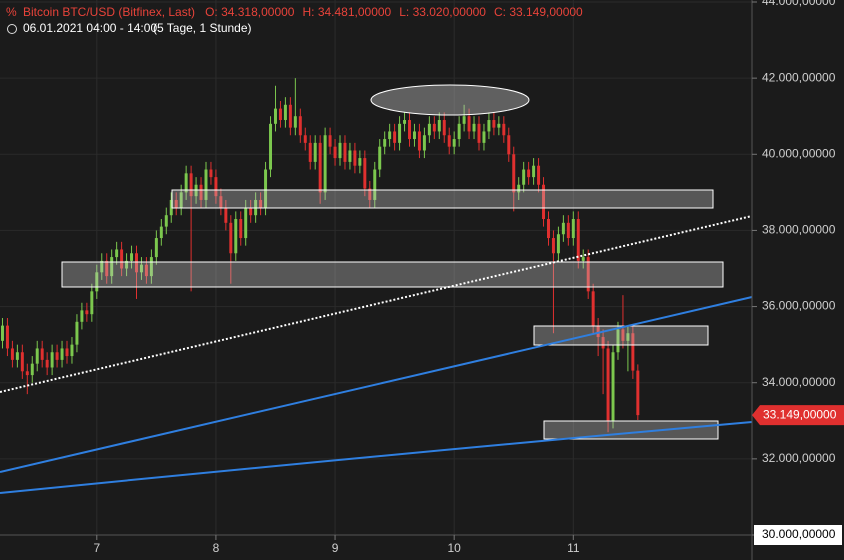 The image size is (844, 560). I want to click on quote-value: O: 34.318,00000, so click(250, 12).